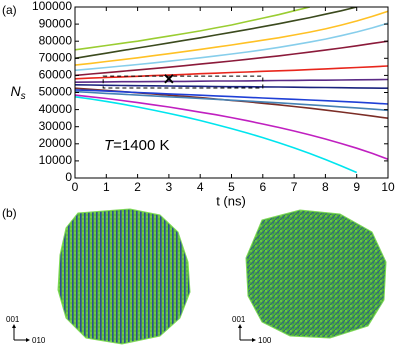 The width and height of the screenshot is (399, 355). I want to click on y-tick-label: 100000, so click(52, 6).